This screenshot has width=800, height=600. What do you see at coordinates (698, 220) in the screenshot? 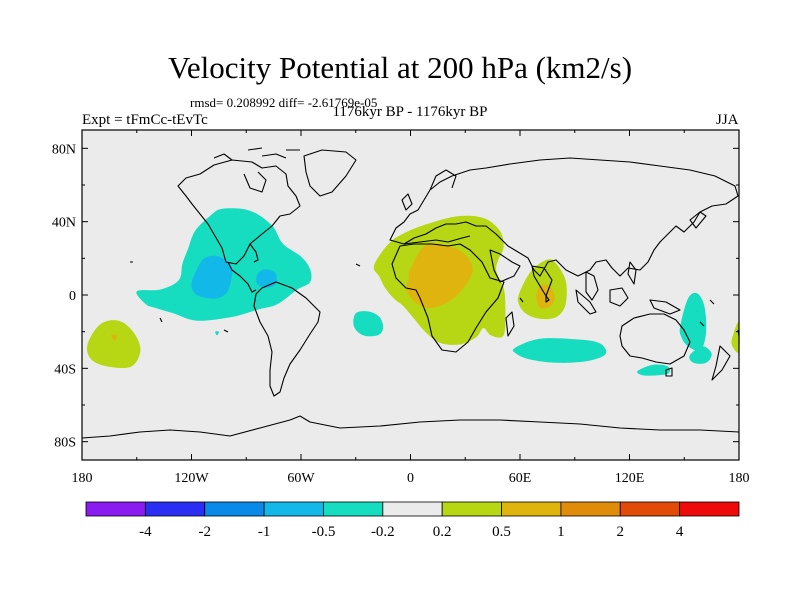
I see `coast-japan` at bounding box center [698, 220].